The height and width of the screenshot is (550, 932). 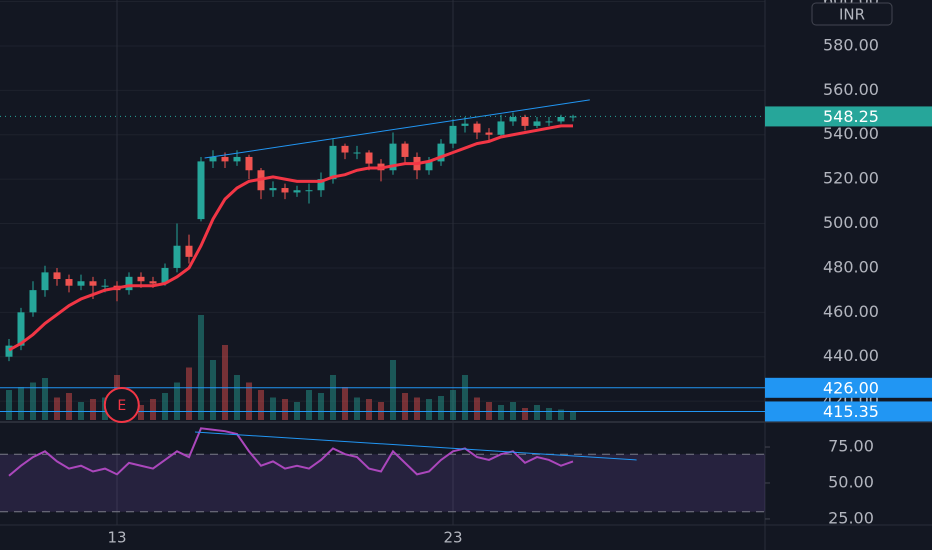 I want to click on level-label: 415.35, so click(x=851, y=411).